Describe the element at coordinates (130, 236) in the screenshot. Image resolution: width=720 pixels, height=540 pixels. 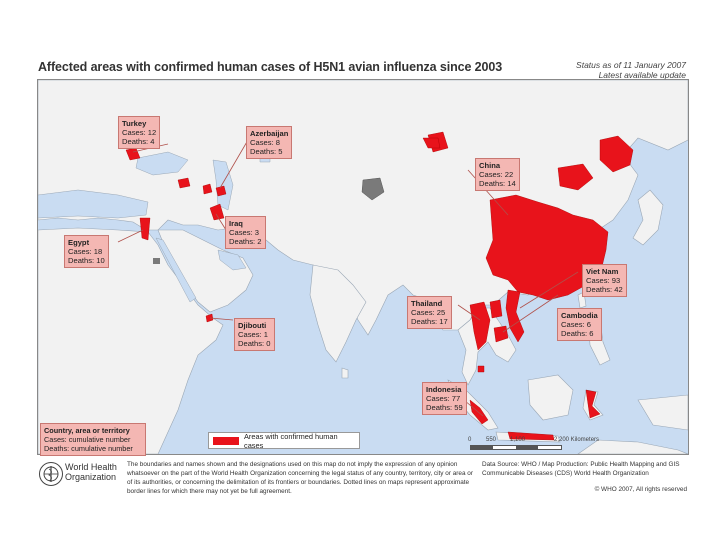
I see `leader-egypt` at that location.